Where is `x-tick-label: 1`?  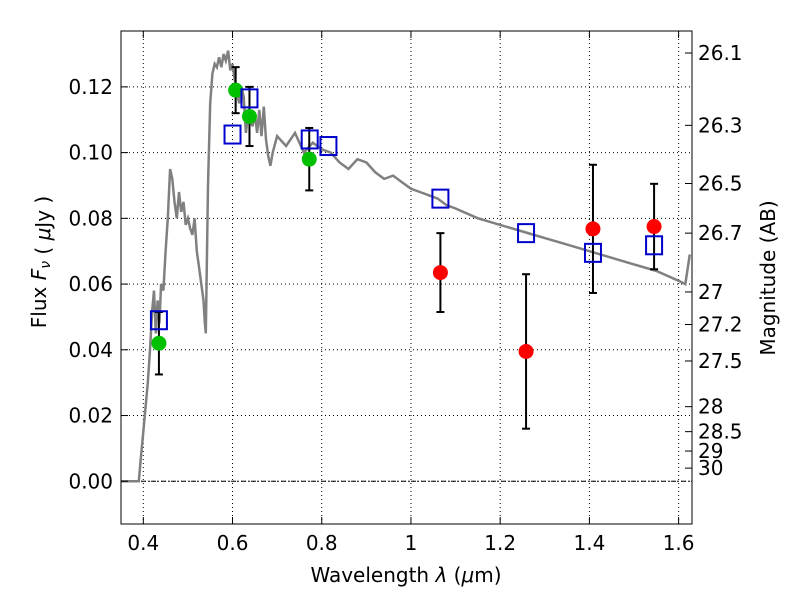 x-tick-label: 1 is located at coordinates (411, 543).